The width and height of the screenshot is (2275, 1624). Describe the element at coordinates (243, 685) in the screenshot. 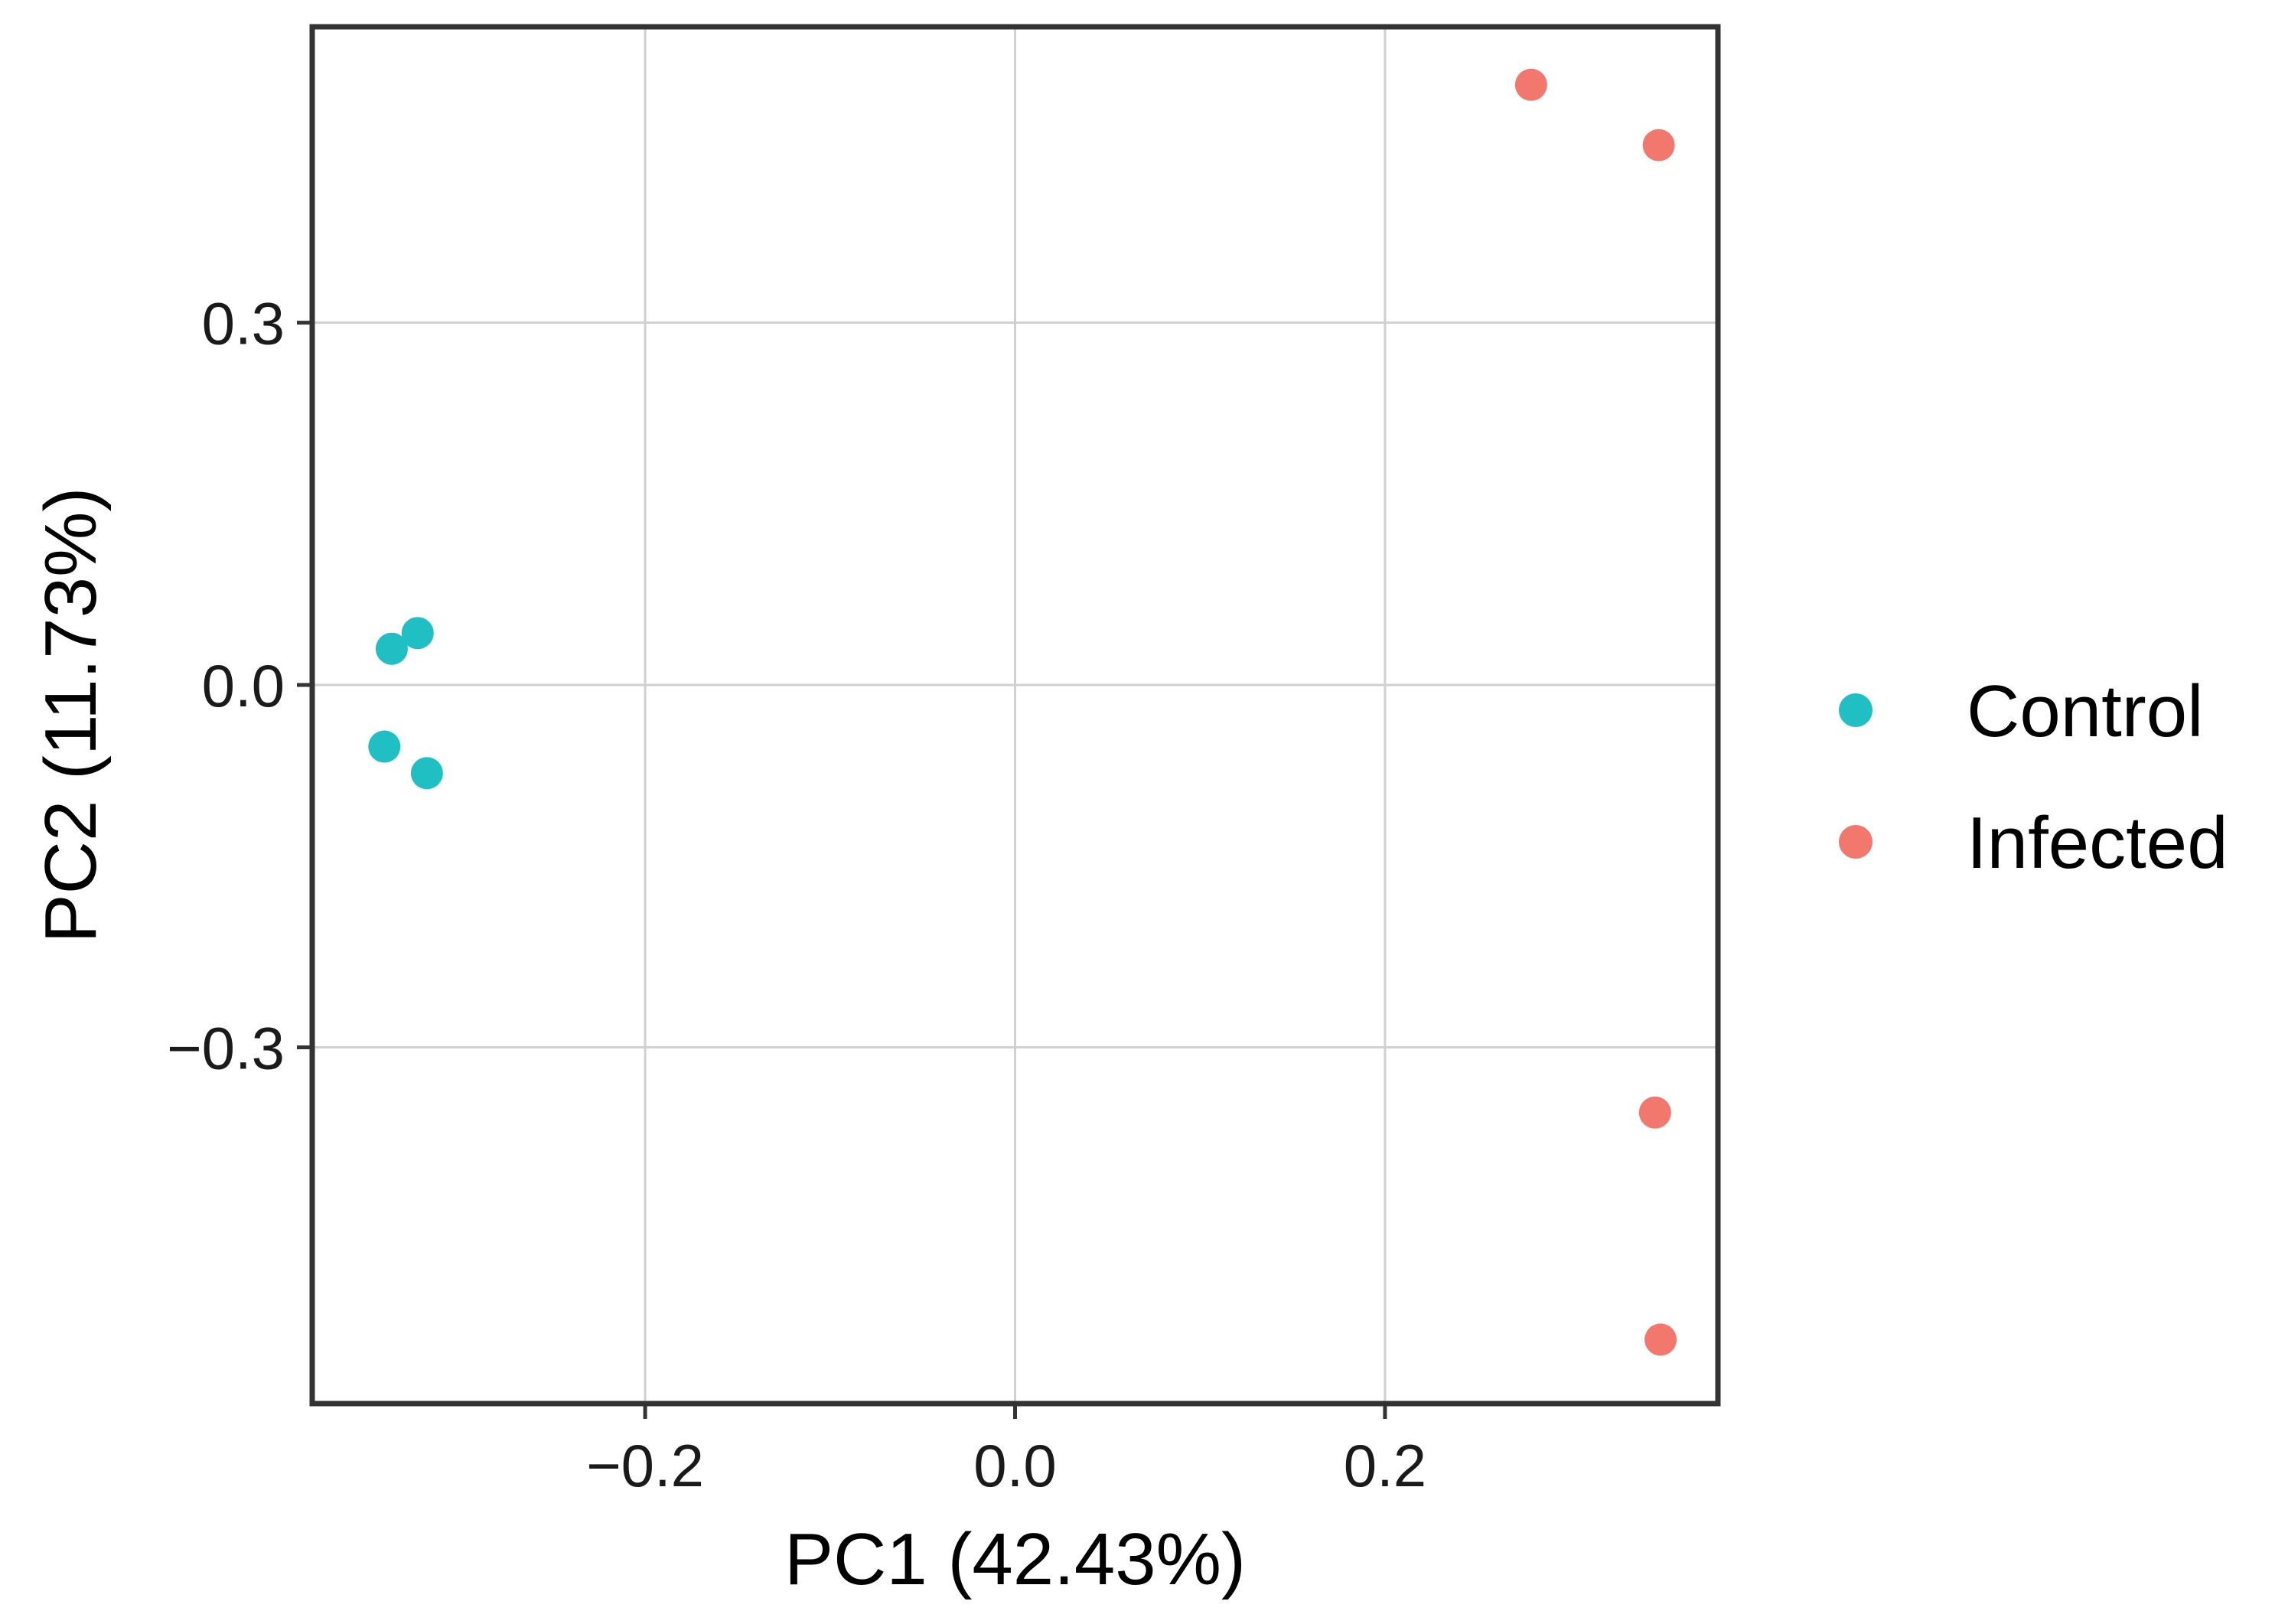

I see `y-tick-label: 0.0` at that location.